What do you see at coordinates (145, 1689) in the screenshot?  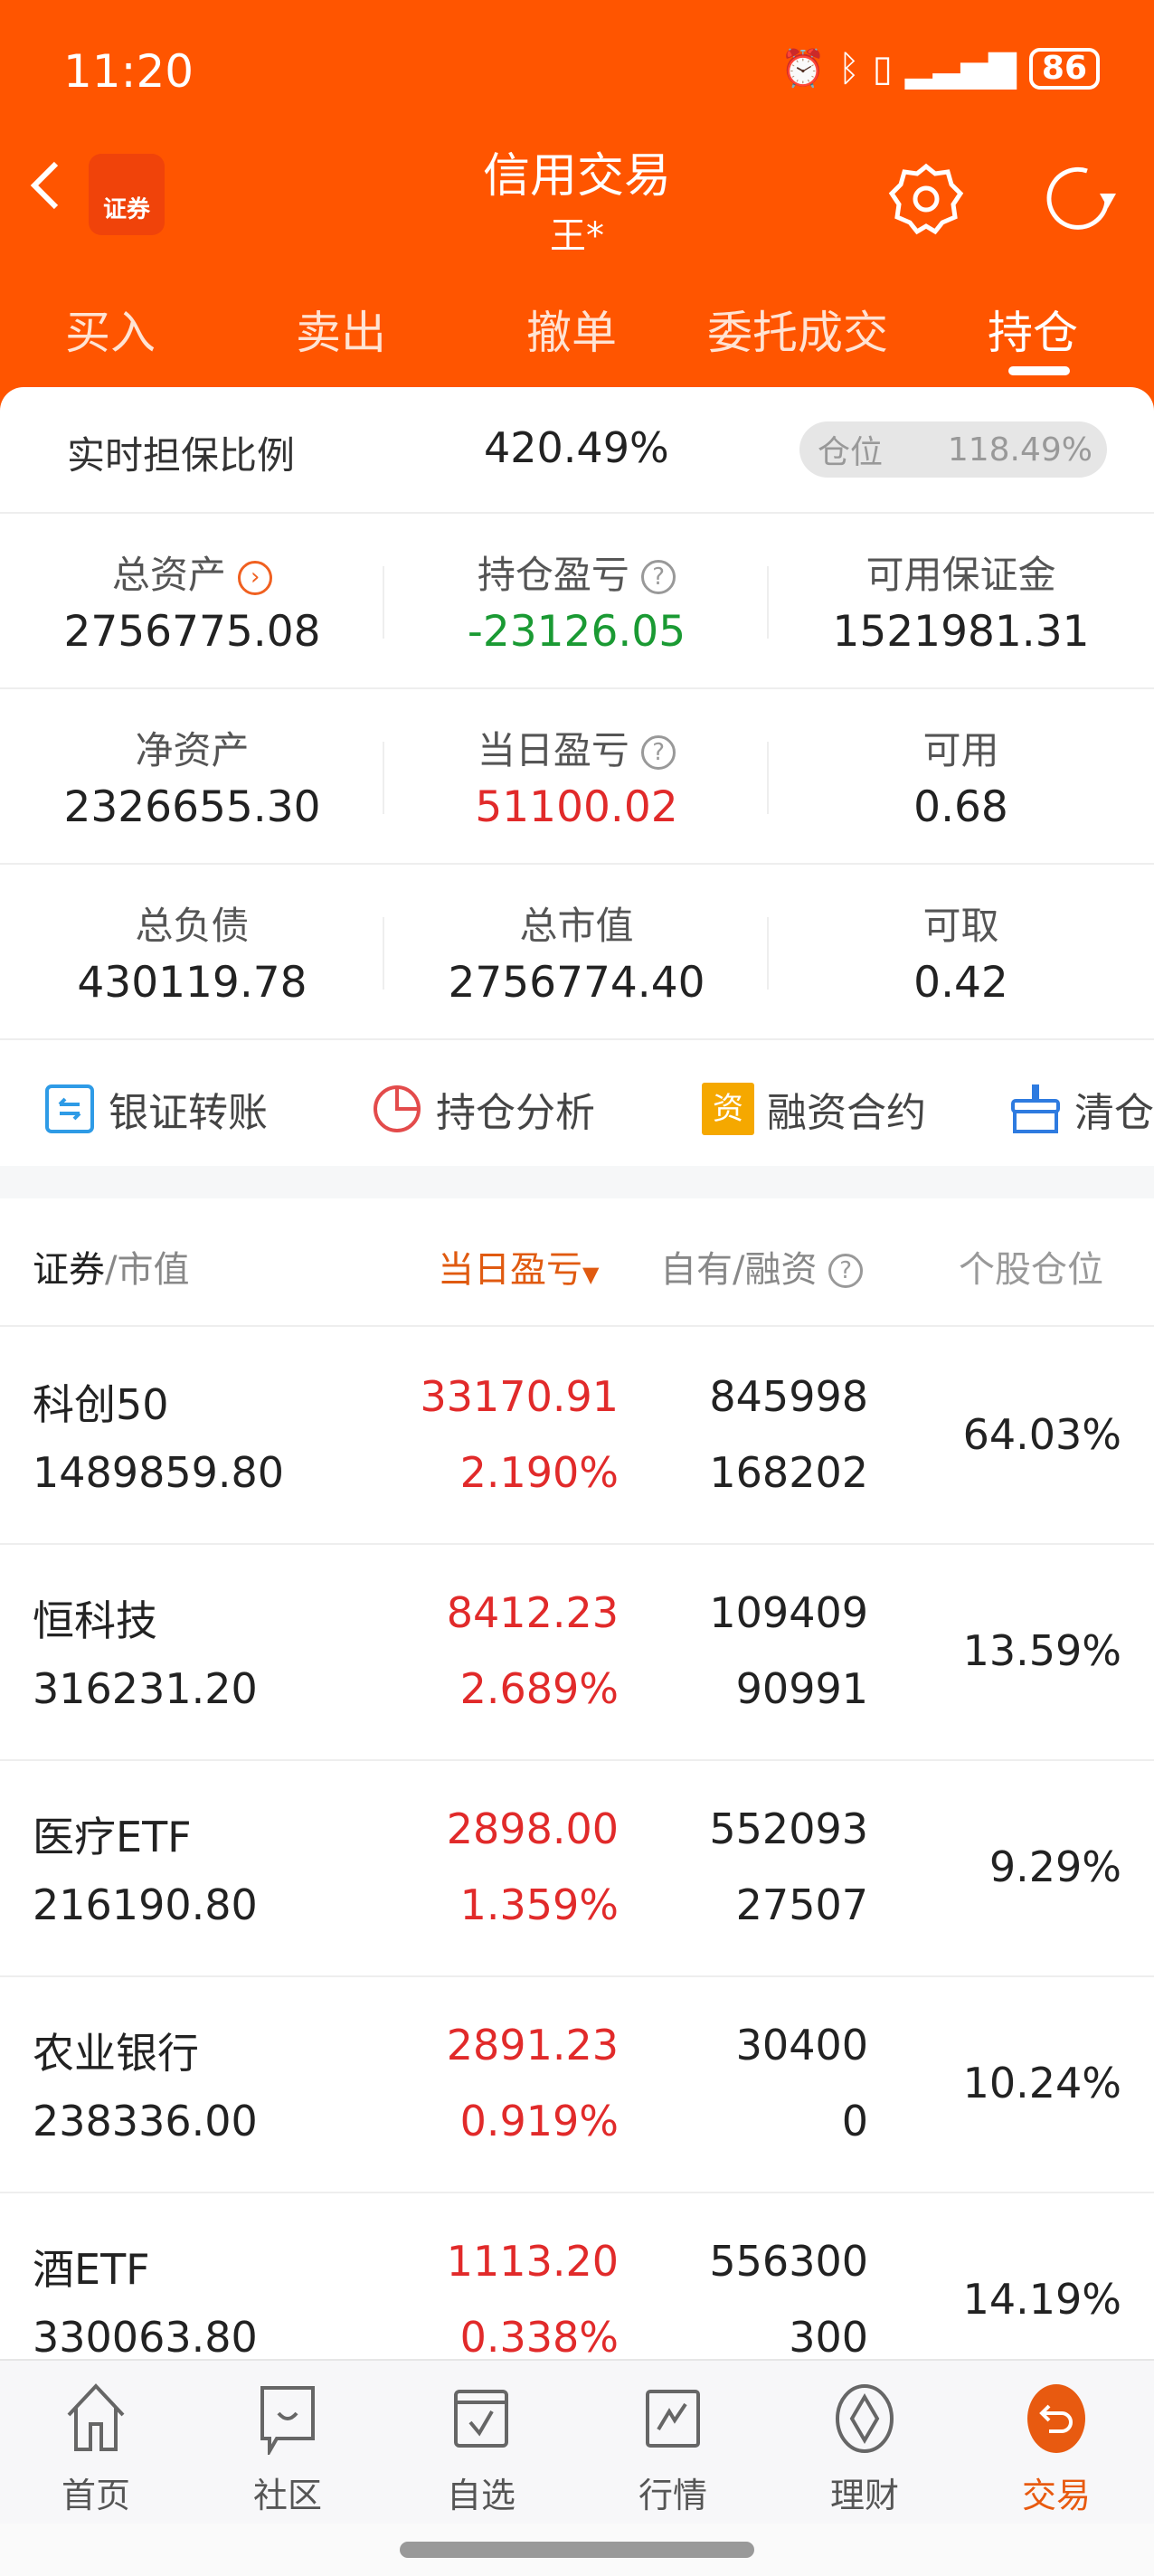 I see `market-value: 316231.20` at bounding box center [145, 1689].